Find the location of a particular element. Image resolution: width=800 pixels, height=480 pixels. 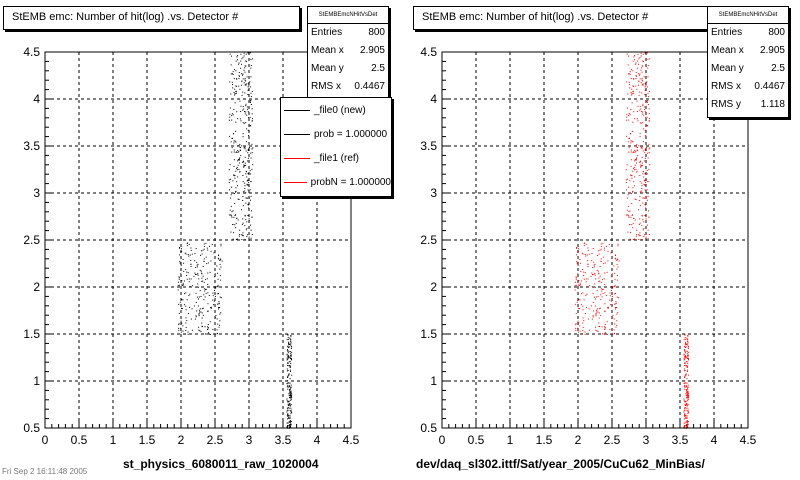

plot0-x-tick-label: 2 is located at coordinates (181, 440).